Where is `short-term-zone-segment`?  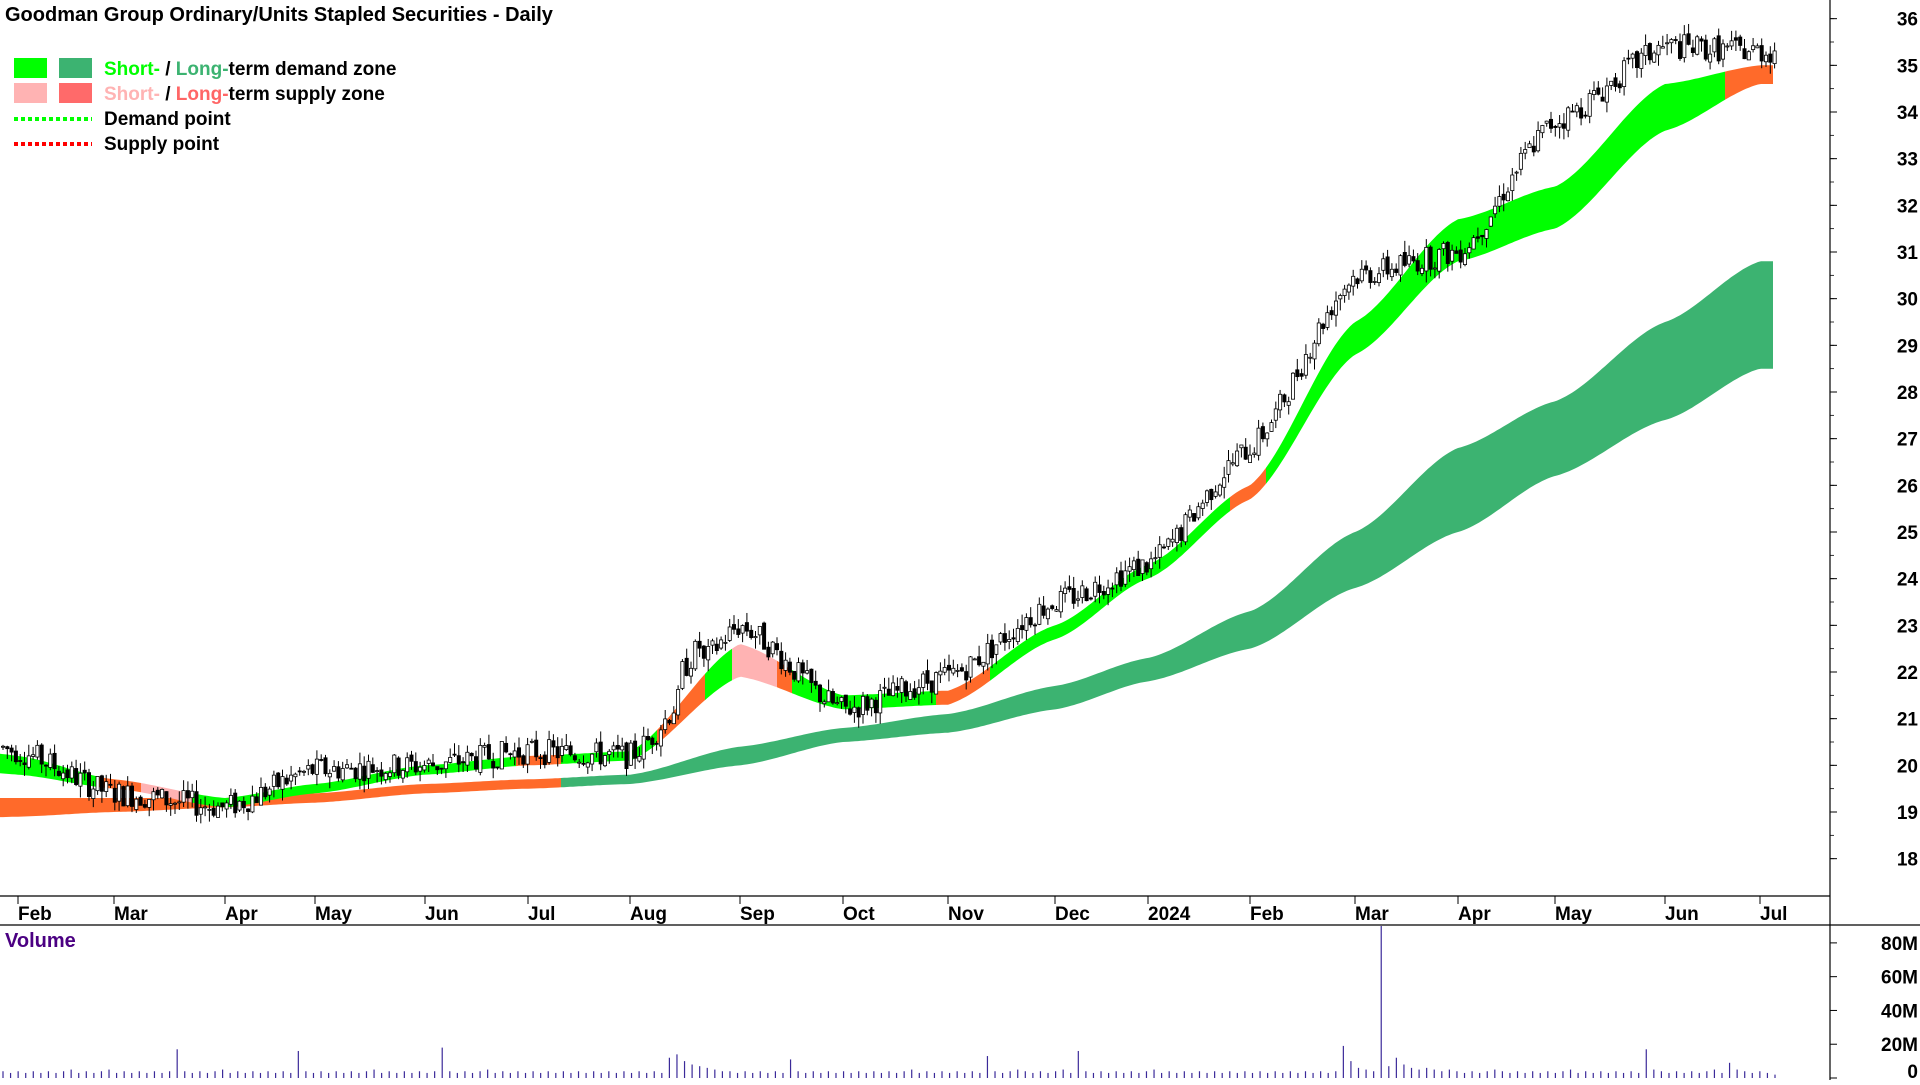 short-term-zone-segment is located at coordinates (718, 674).